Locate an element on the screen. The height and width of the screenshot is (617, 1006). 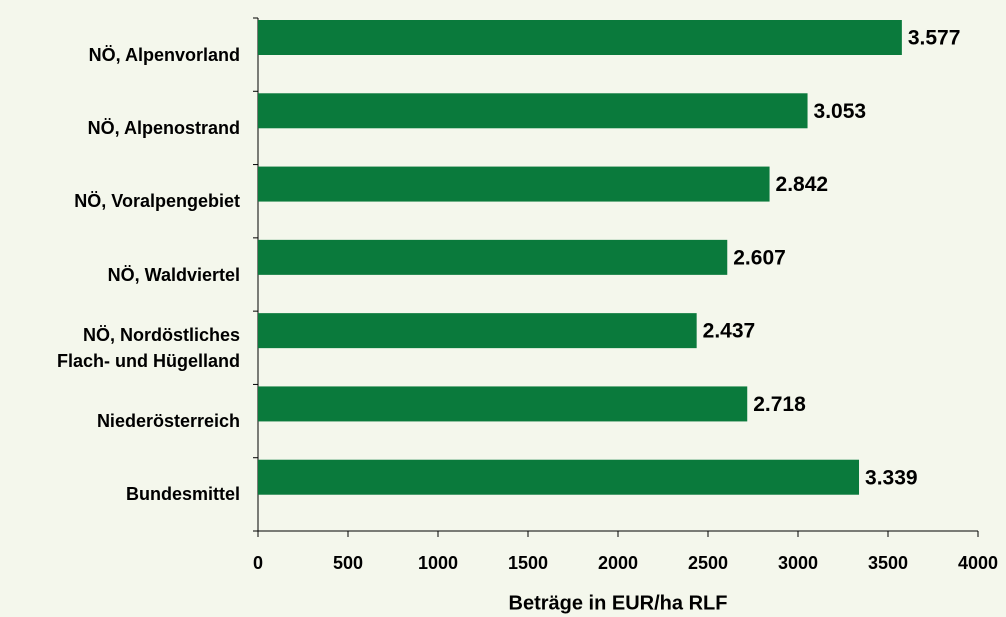
value-label: 2.842 is located at coordinates (802, 184).